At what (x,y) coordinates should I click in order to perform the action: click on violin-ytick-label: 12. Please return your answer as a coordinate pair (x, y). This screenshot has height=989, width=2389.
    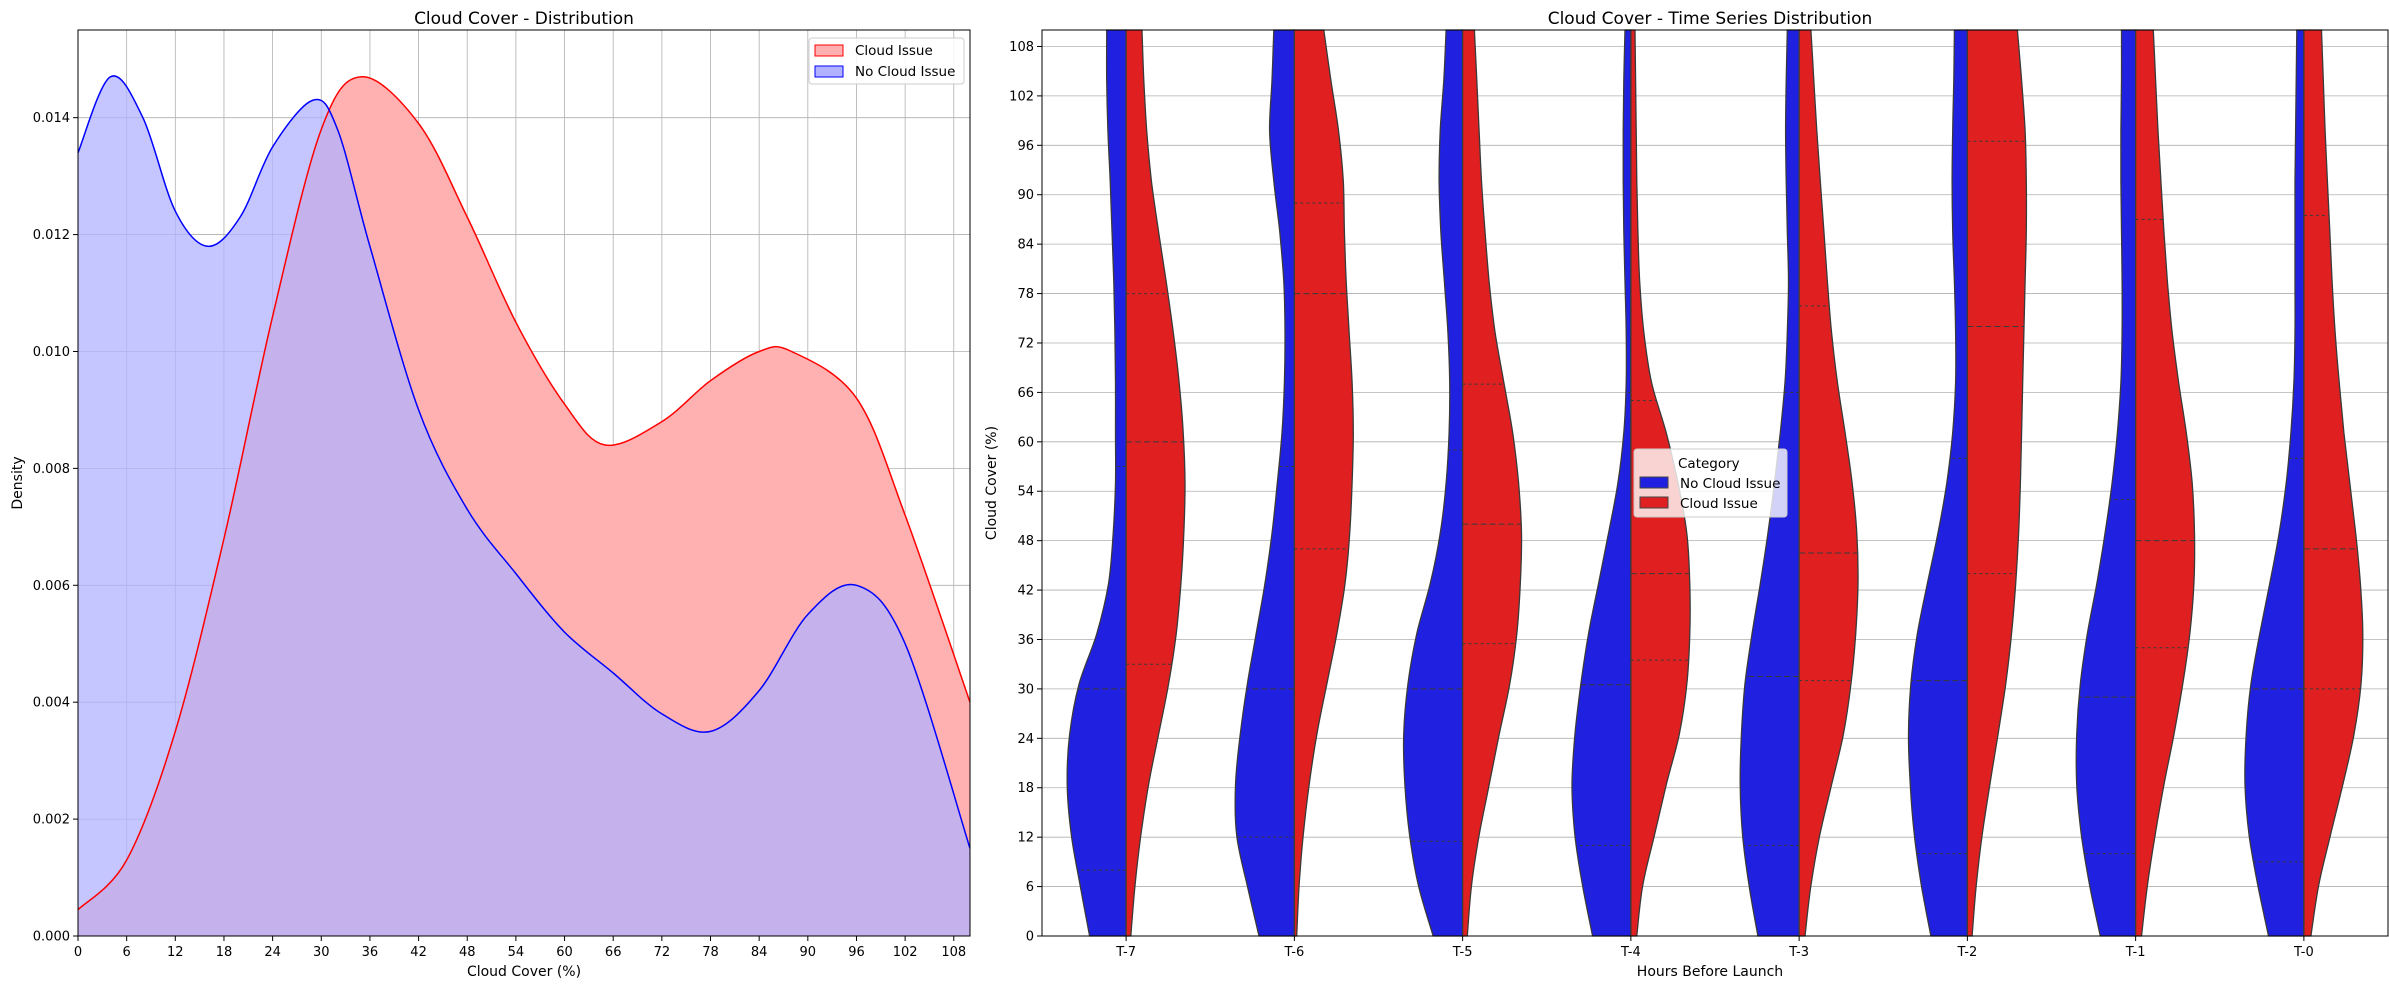
    Looking at the image, I should click on (1025, 838).